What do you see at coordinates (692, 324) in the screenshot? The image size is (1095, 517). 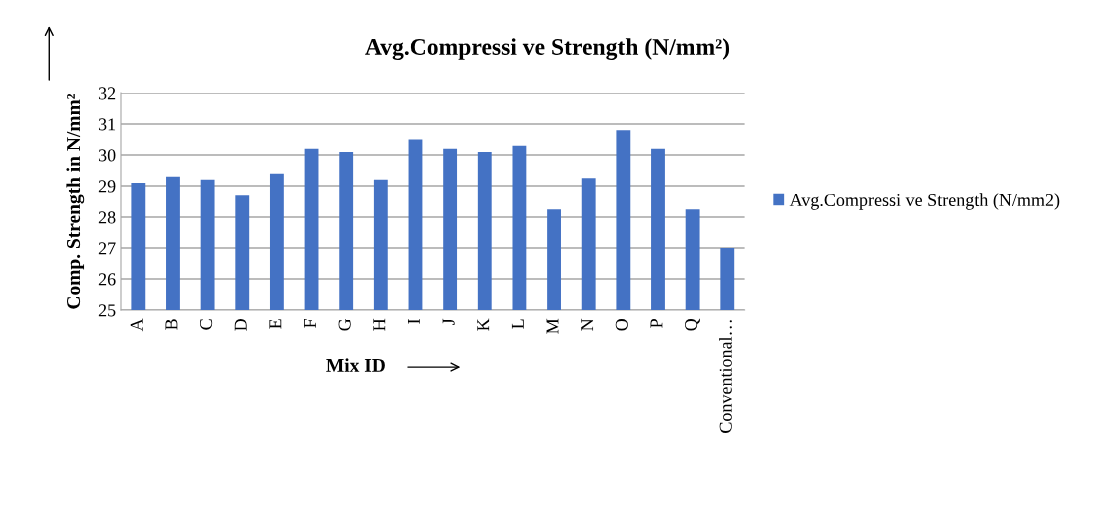 I see `x-tick-label: Q` at bounding box center [692, 324].